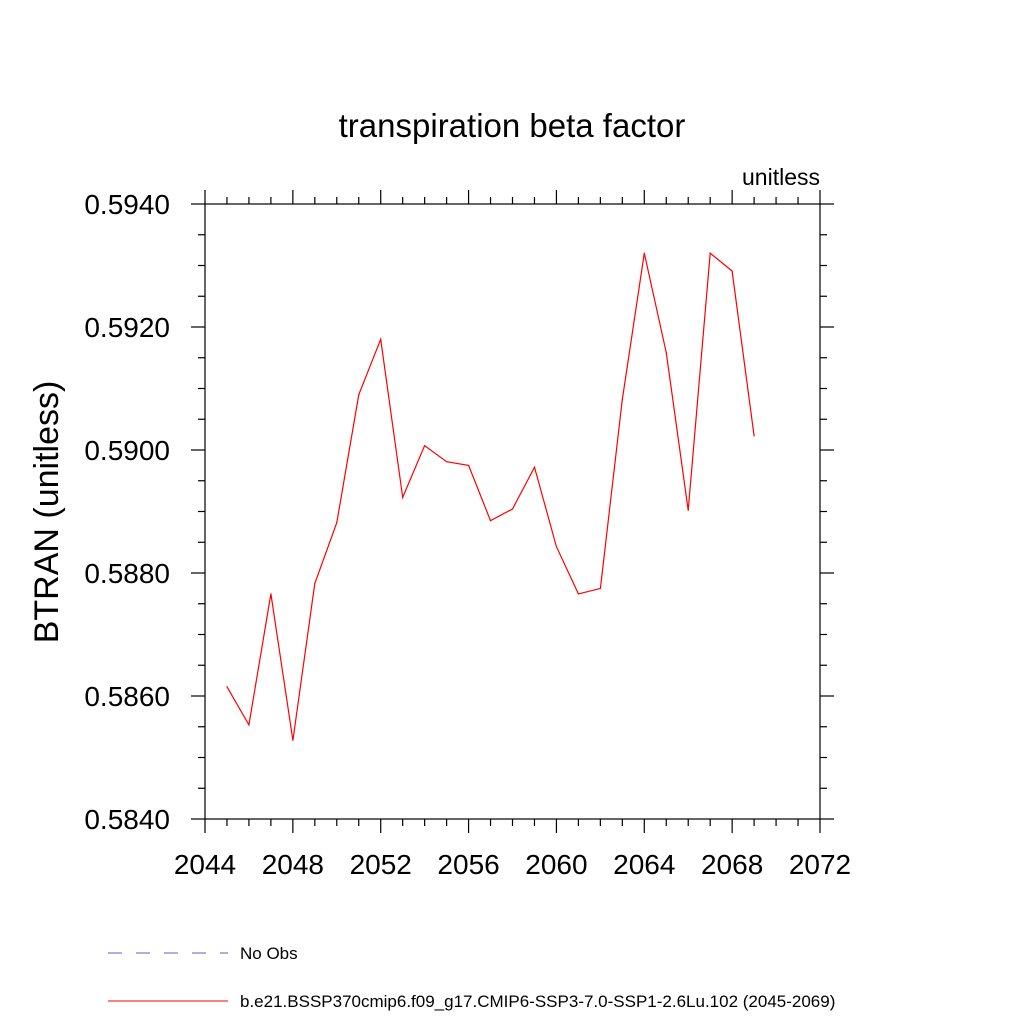 The height and width of the screenshot is (1024, 1024). What do you see at coordinates (556, 864) in the screenshot?
I see `x-tick-label: 2060` at bounding box center [556, 864].